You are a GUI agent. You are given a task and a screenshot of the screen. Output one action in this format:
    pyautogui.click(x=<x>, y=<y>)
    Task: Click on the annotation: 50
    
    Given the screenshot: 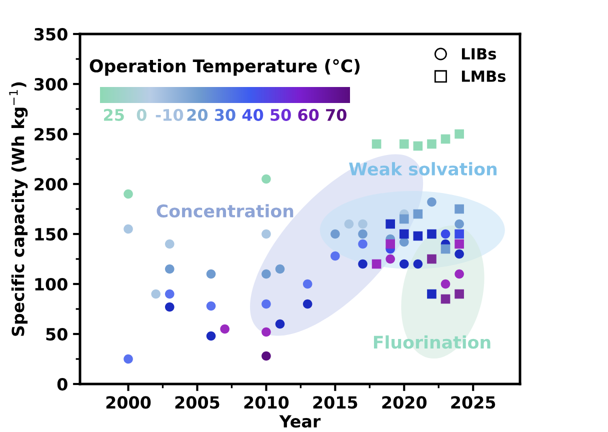 What is the action you would take?
    pyautogui.click(x=280, y=114)
    